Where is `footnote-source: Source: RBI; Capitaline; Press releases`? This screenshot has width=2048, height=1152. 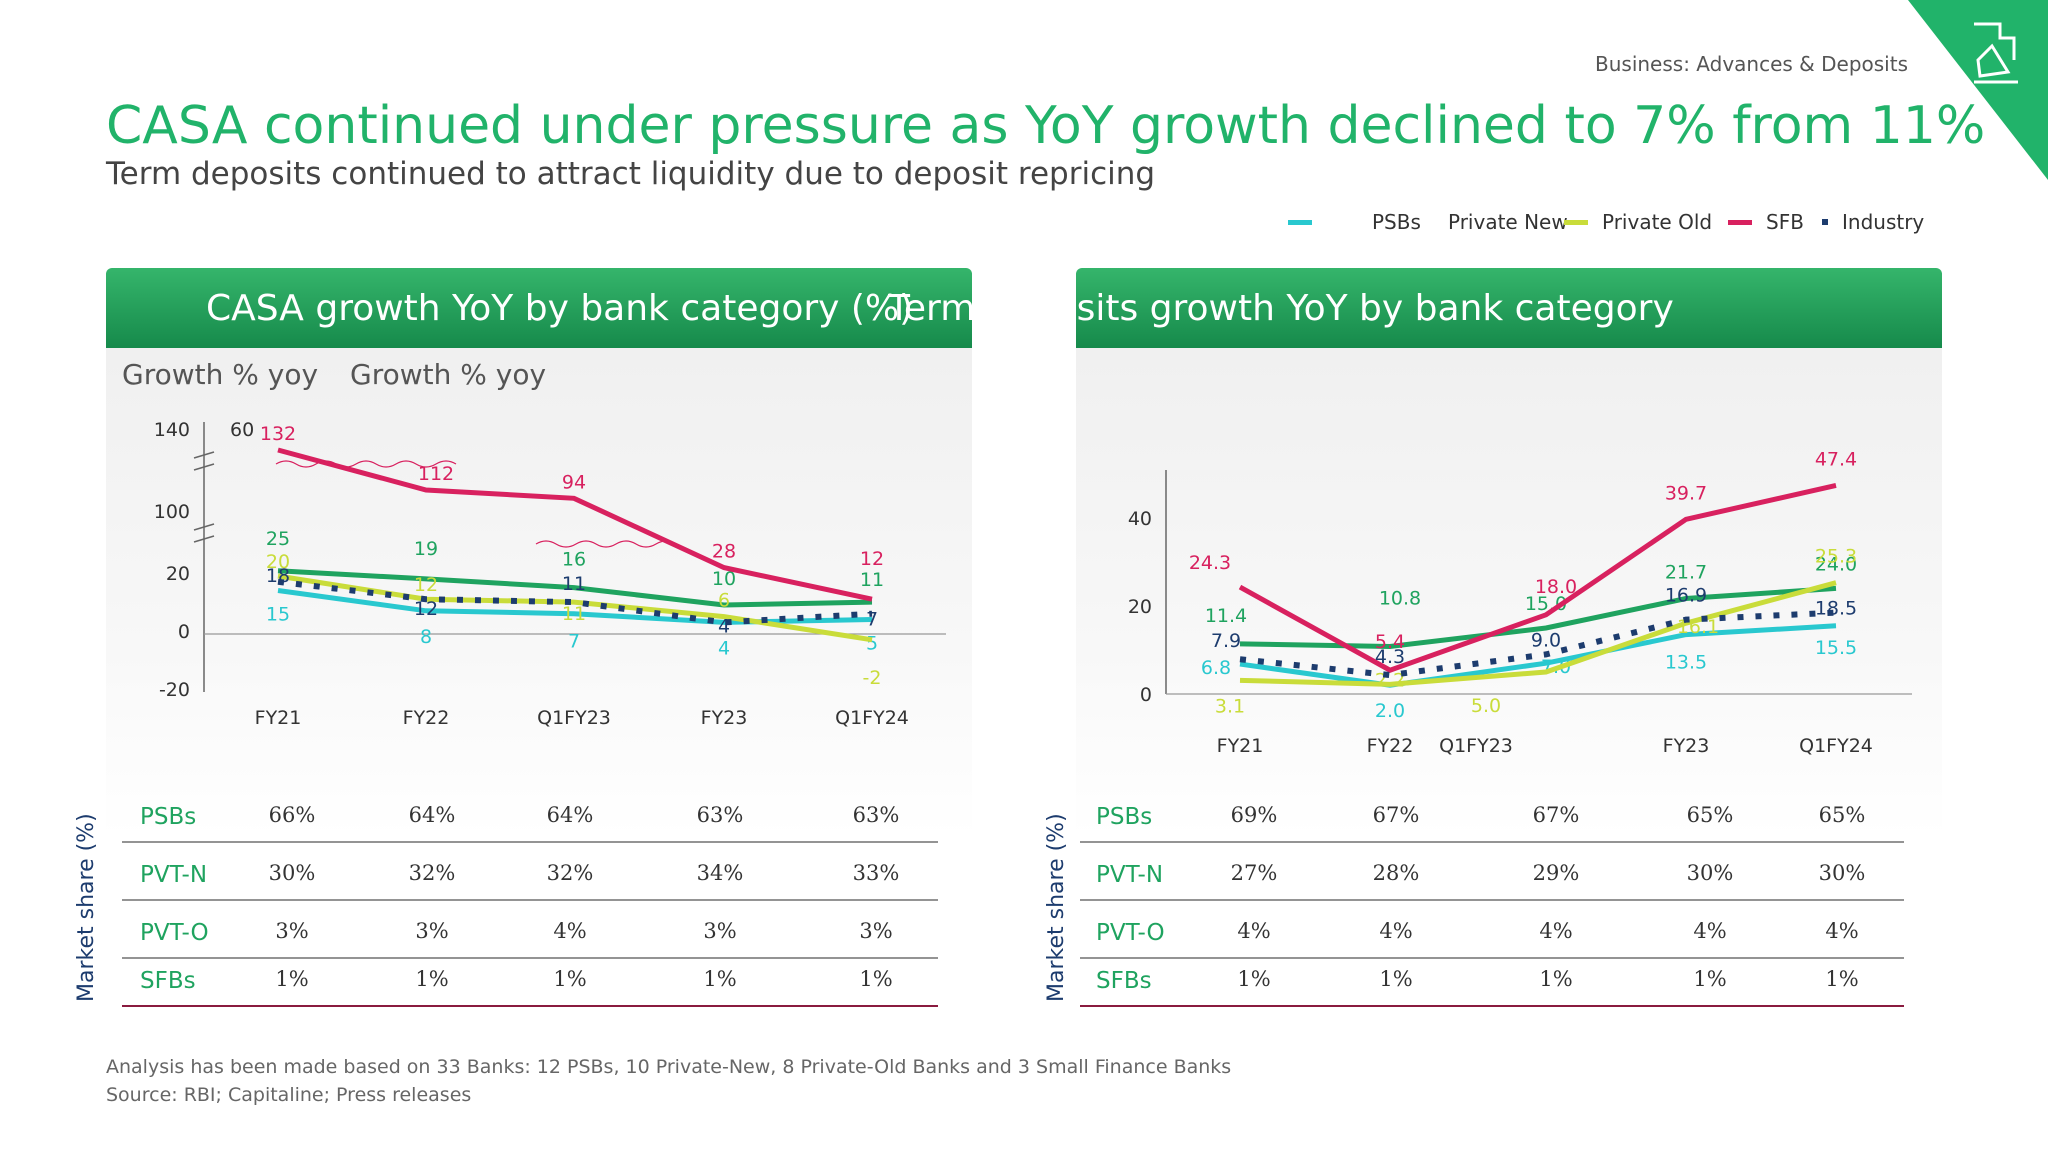 footnote-source: Source: RBI; Capitaline; Press releases is located at coordinates (289, 1095).